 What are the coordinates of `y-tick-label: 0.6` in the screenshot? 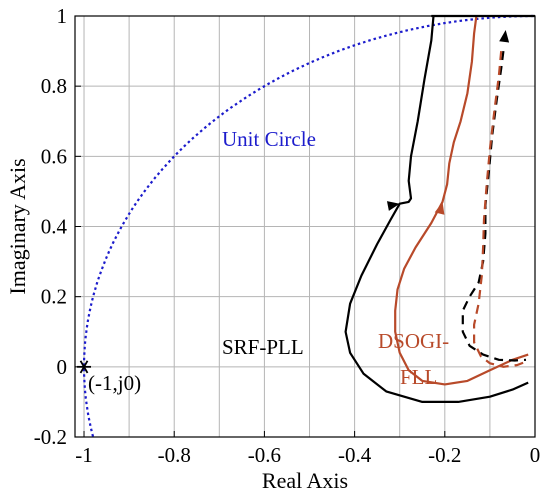 It's located at (54, 156).